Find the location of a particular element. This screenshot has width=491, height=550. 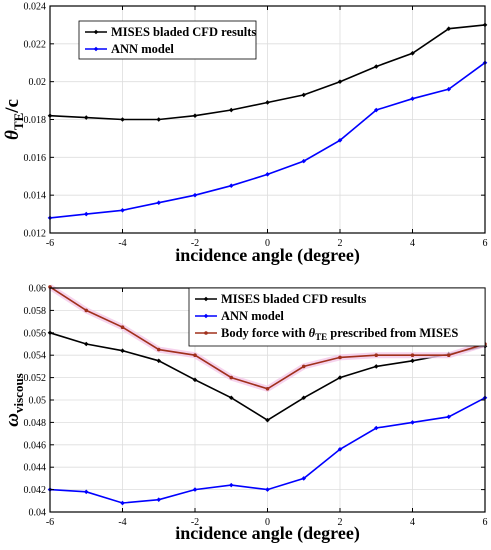

y-tick-label: 0.016 is located at coordinates (35, 158).